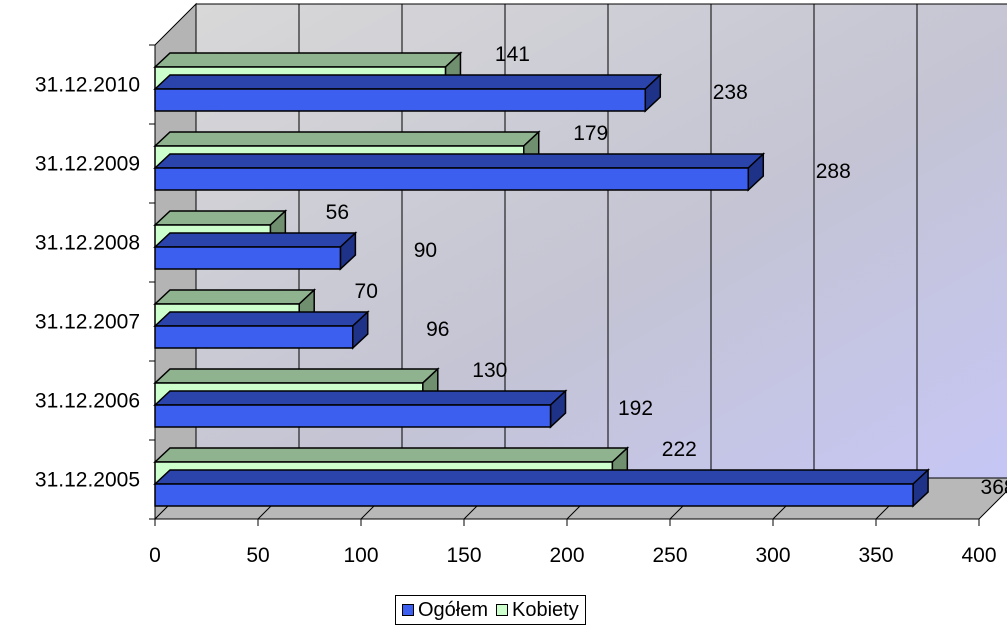  What do you see at coordinates (635, 408) in the screenshot?
I see `data-label: 192` at bounding box center [635, 408].